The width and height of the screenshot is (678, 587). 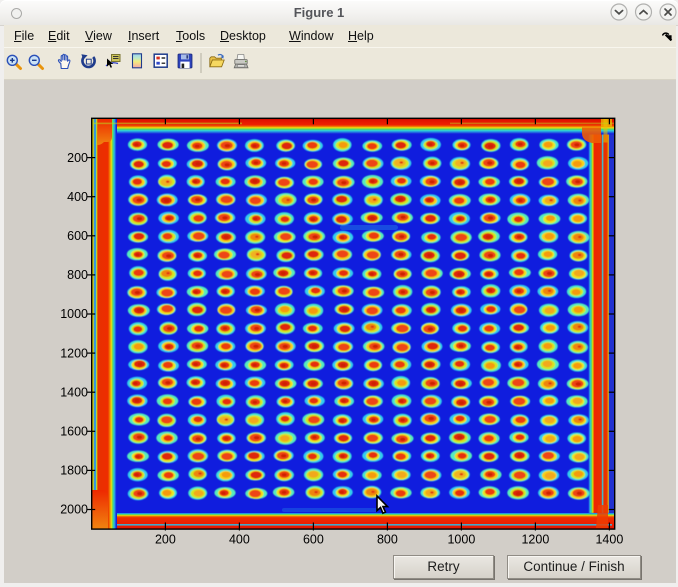 What do you see at coordinates (74, 510) in the screenshot?
I see `svg-text: 2000` at bounding box center [74, 510].